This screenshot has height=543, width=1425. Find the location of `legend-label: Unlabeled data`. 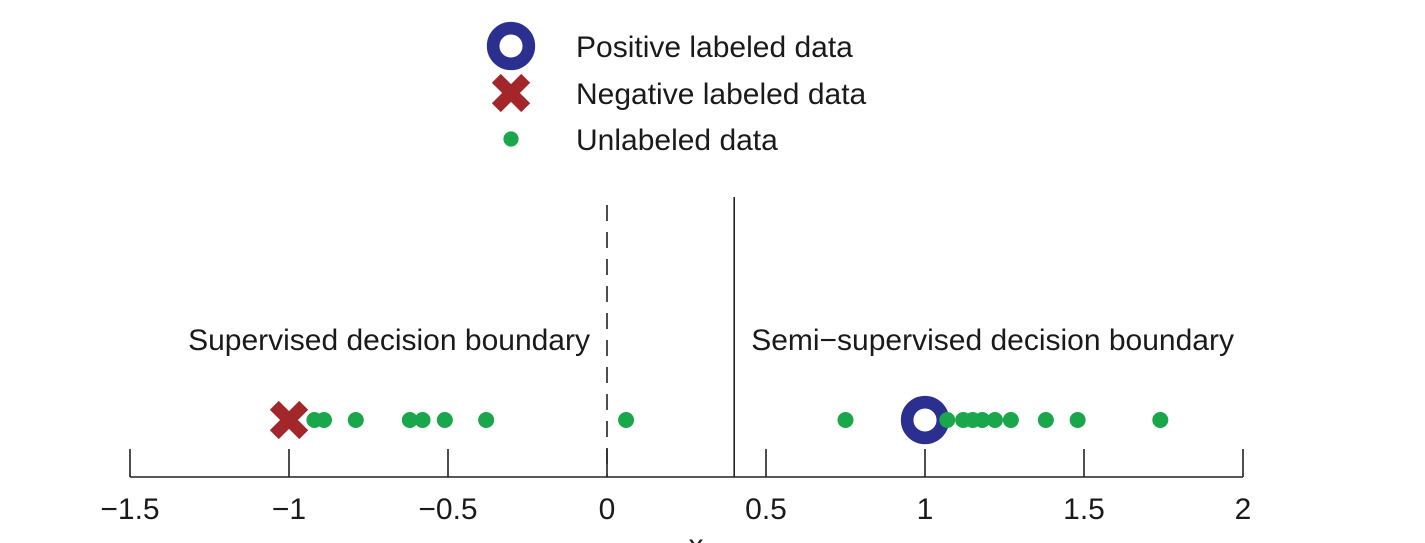

legend-label: Unlabeled data is located at coordinates (677, 140).